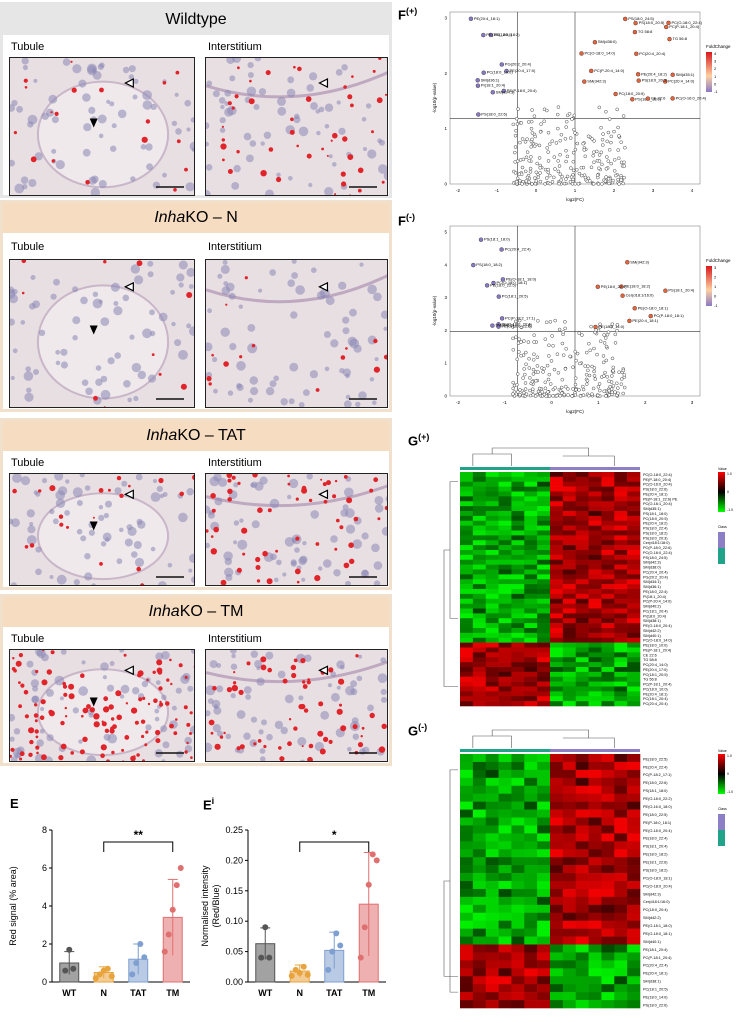 This screenshot has height=1023, width=749. What do you see at coordinates (721, 774) in the screenshot?
I see `legend-colorbar` at bounding box center [721, 774].